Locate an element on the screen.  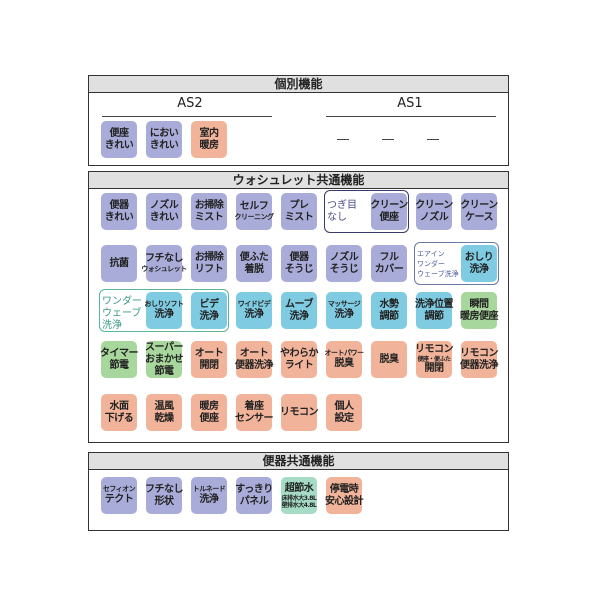
feature-tile: ノズル そうじ is located at coordinates (344, 263).